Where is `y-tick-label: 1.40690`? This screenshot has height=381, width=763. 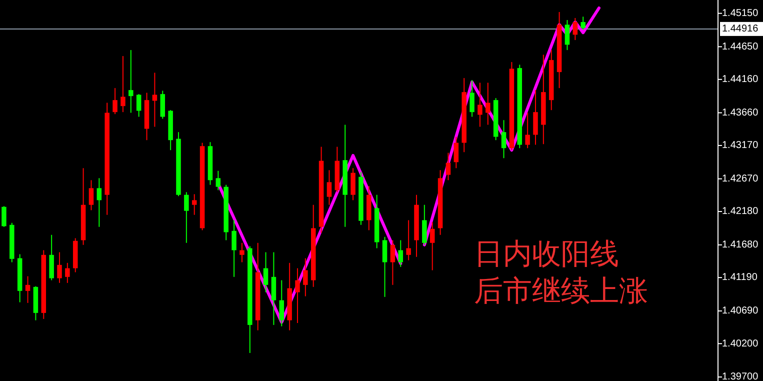 y-tick-label: 1.40690 is located at coordinates (740, 311).